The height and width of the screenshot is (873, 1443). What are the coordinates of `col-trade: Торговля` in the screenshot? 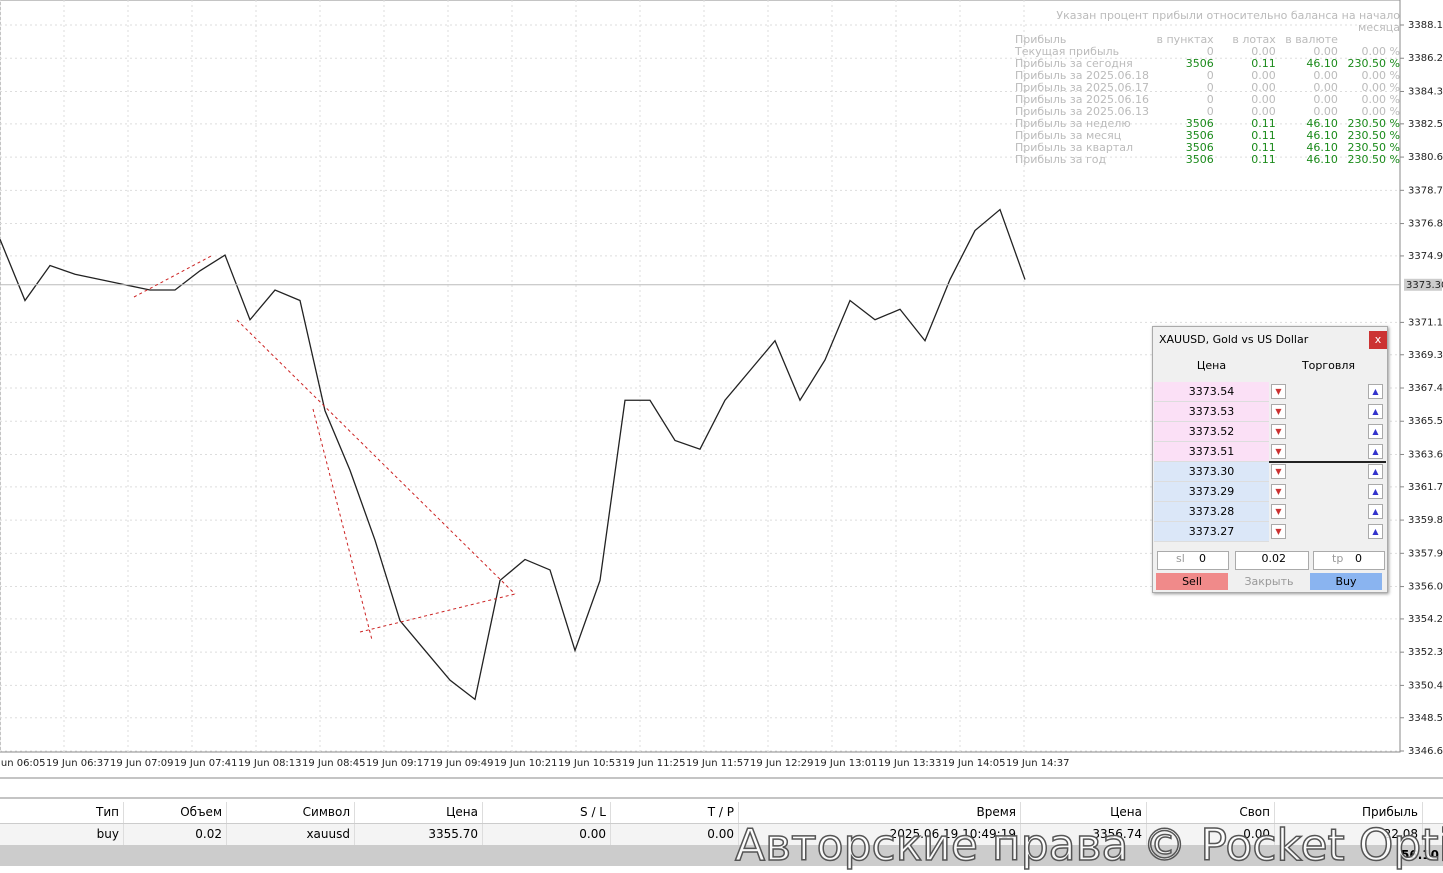 It's located at (1328, 365).